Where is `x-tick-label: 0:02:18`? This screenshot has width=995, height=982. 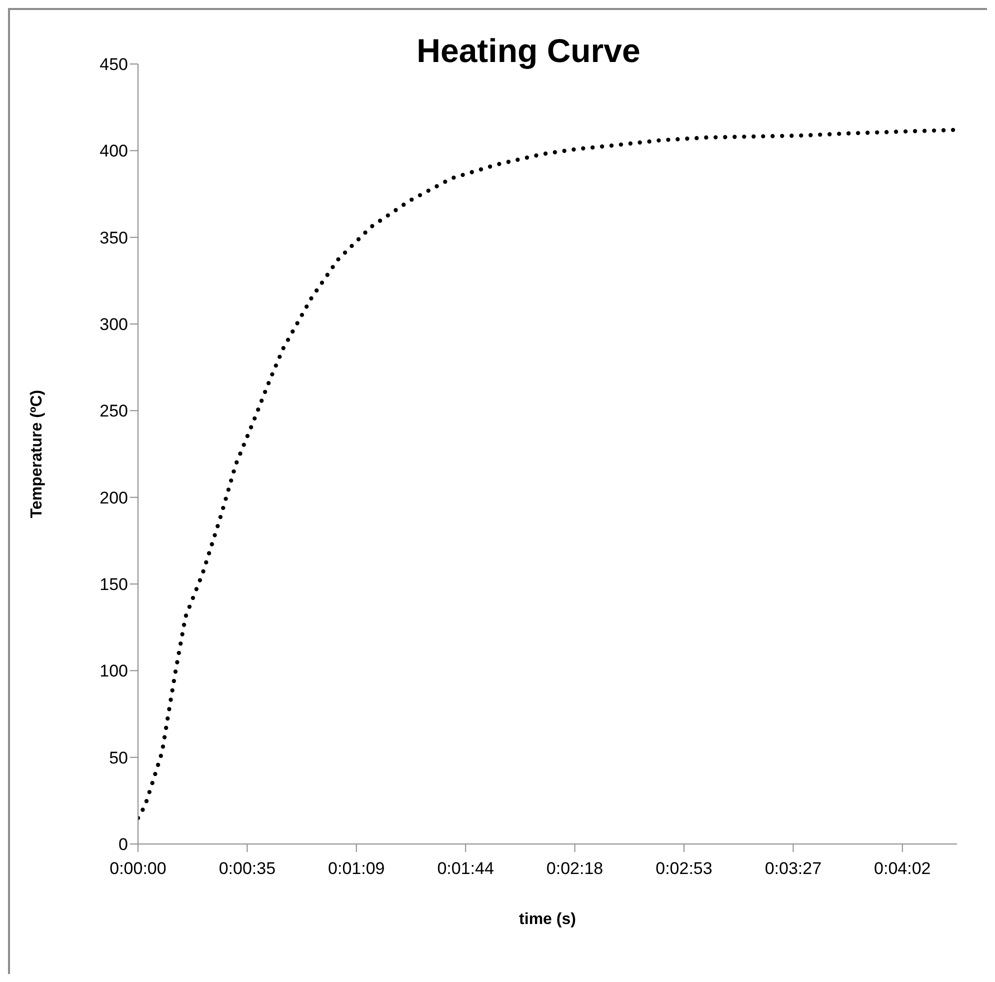 x-tick-label: 0:02:18 is located at coordinates (575, 868).